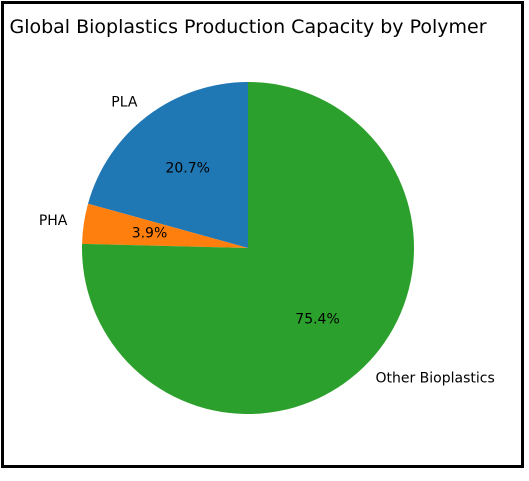 The width and height of the screenshot is (529, 481). I want to click on pie-slice-pha, so click(165, 225).